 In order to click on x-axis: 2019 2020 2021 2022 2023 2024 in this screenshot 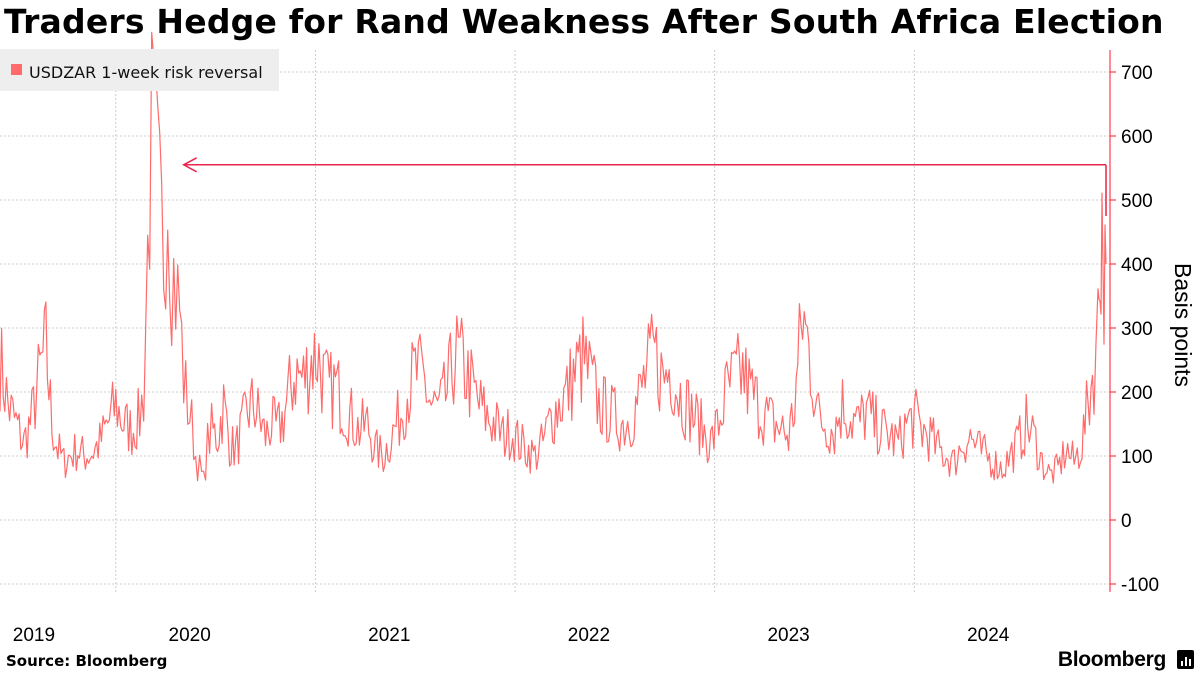, I will do `click(511, 635)`.